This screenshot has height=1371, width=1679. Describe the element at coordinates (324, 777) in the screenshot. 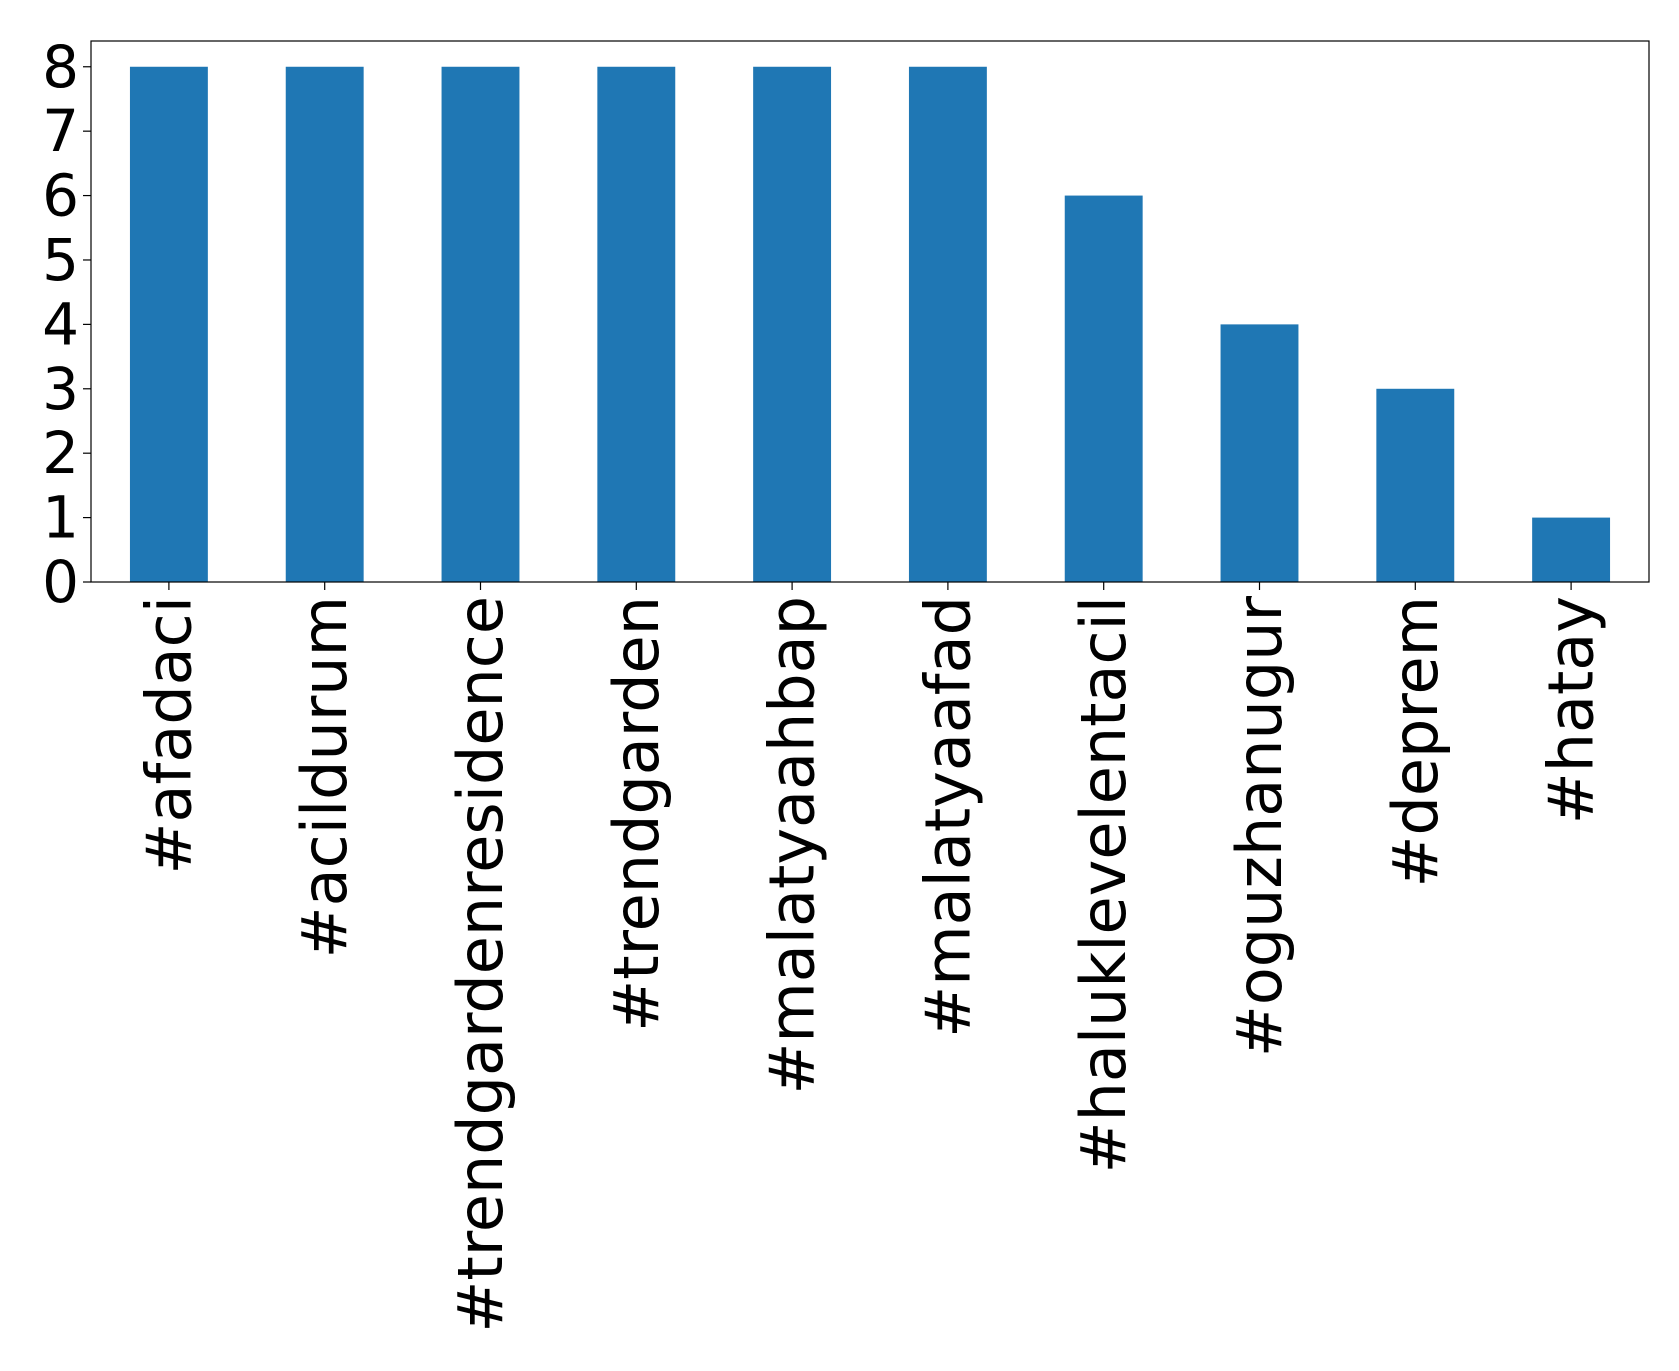

I see `x-tick-label: #acildurum` at that location.